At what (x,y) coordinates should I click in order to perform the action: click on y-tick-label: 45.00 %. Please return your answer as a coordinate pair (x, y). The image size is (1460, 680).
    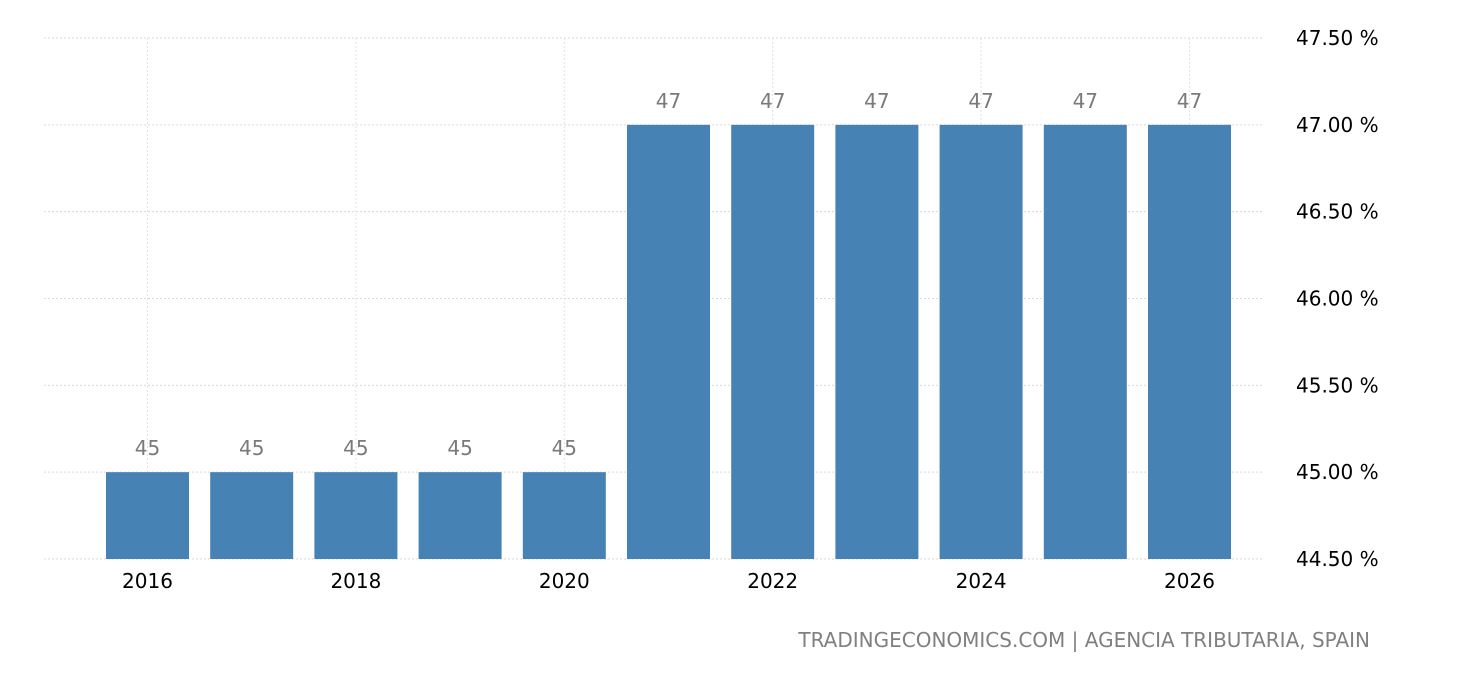
    Looking at the image, I should click on (1337, 472).